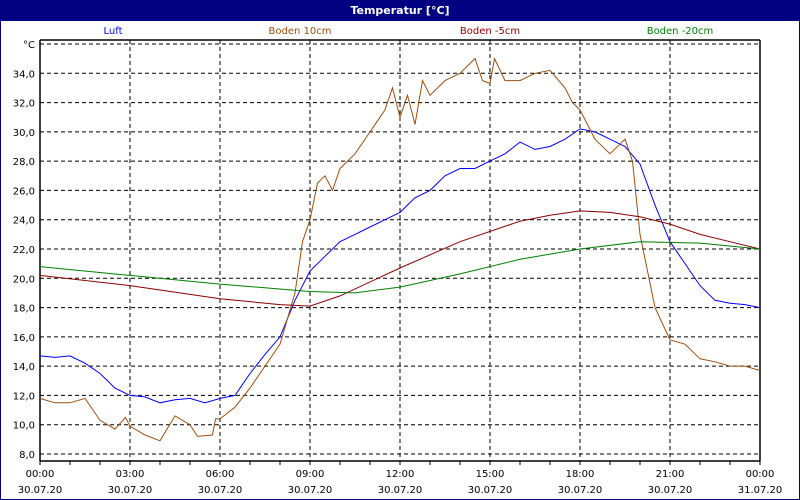 The height and width of the screenshot is (500, 800). I want to click on y-axis-unit: °C, so click(29, 45).